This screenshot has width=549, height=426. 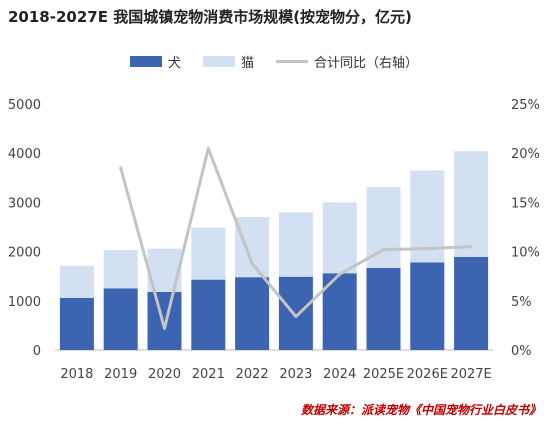 What do you see at coordinates (24, 302) in the screenshot?
I see `y-tick-label-left: 1000` at bounding box center [24, 302].